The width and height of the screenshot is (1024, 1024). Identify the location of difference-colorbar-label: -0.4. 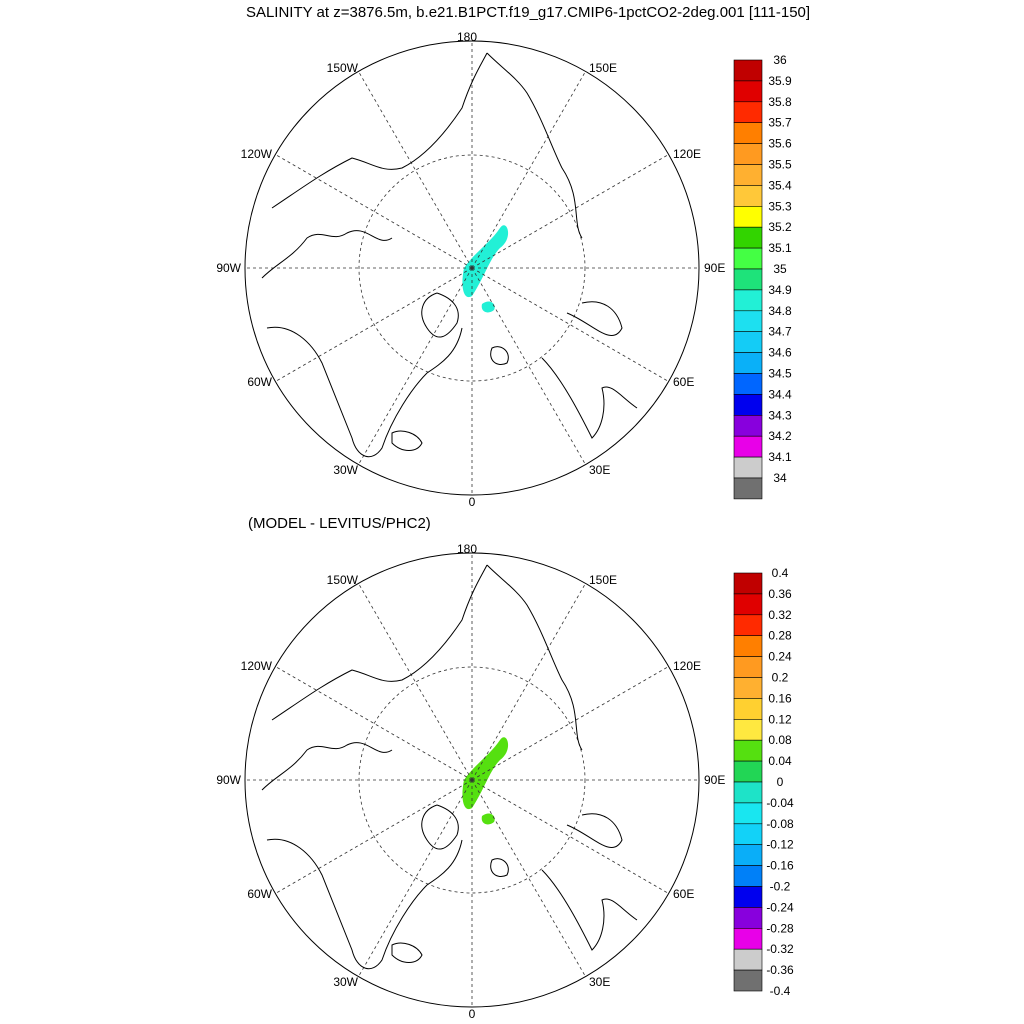
(780, 991).